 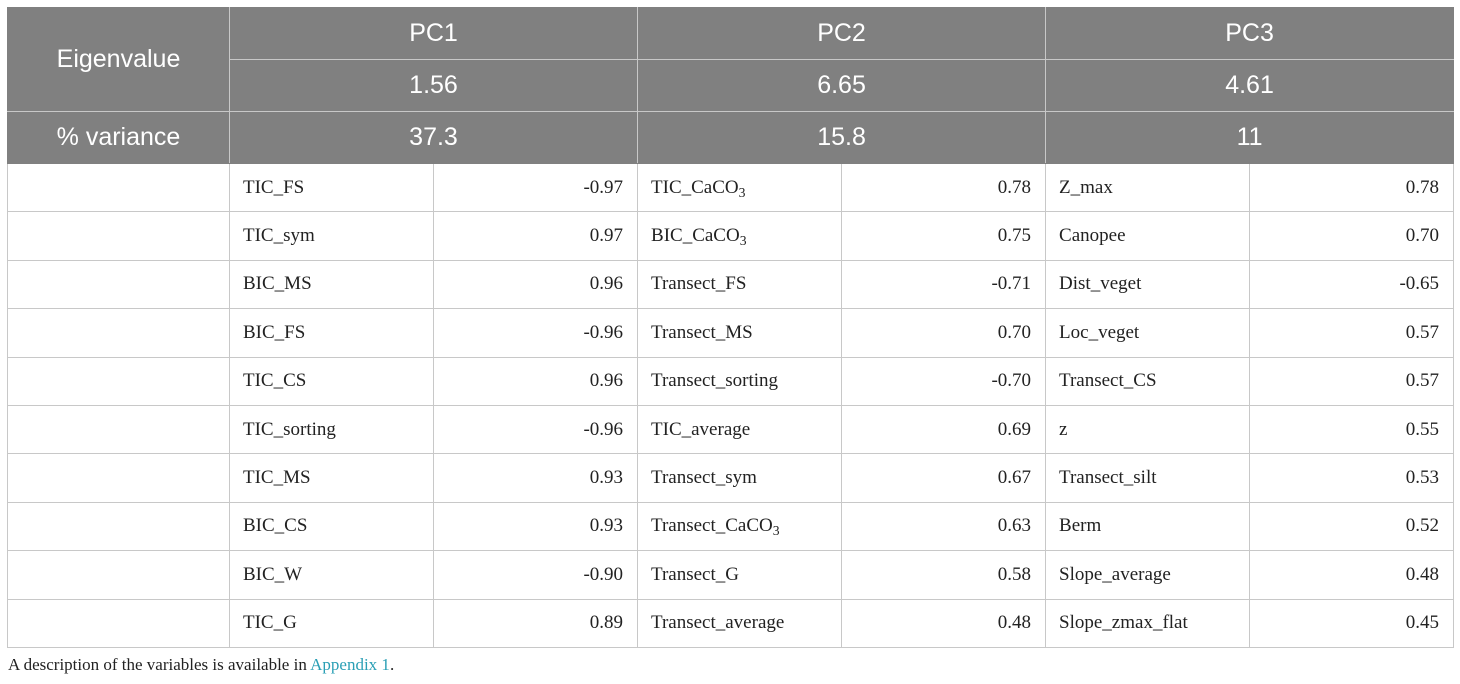 I want to click on pc1-loading: 0.97, so click(x=535, y=236).